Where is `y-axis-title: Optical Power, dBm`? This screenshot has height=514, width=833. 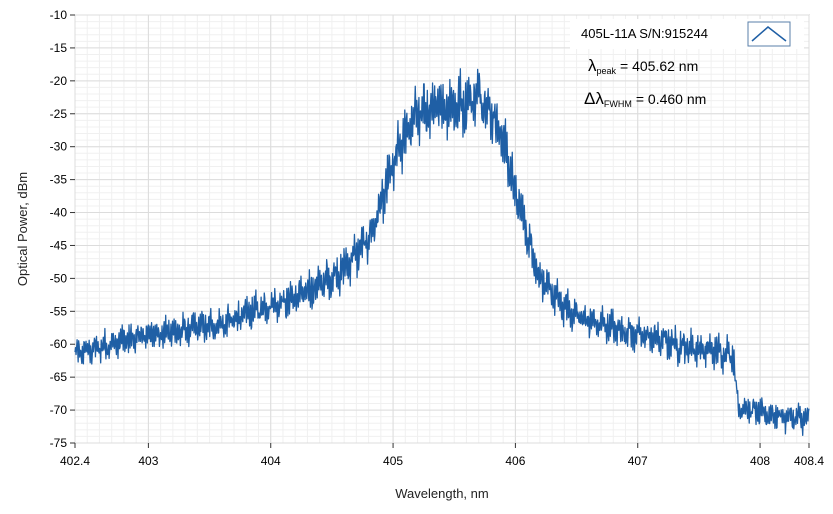
y-axis-title: Optical Power, dBm is located at coordinates (22, 229).